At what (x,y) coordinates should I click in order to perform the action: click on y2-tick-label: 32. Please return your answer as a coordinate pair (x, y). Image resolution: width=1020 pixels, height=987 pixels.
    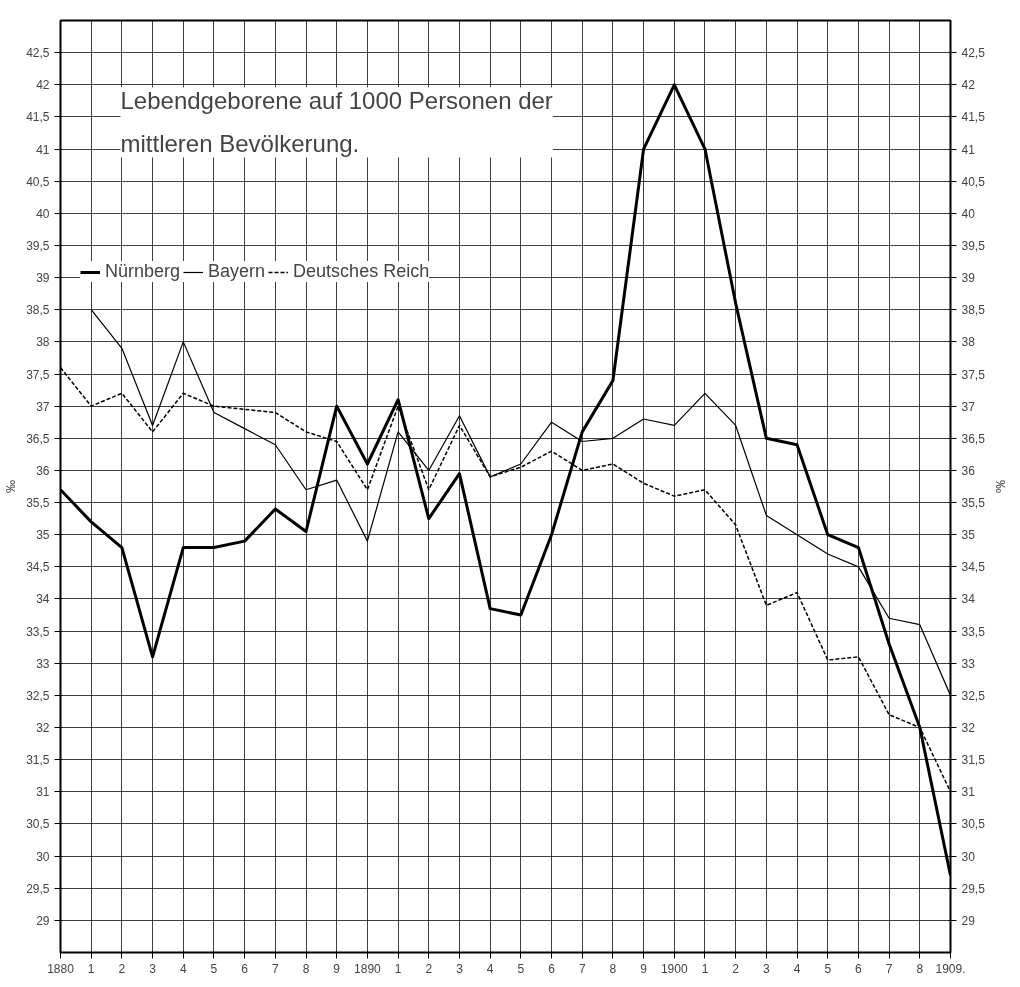
    Looking at the image, I should click on (968, 728).